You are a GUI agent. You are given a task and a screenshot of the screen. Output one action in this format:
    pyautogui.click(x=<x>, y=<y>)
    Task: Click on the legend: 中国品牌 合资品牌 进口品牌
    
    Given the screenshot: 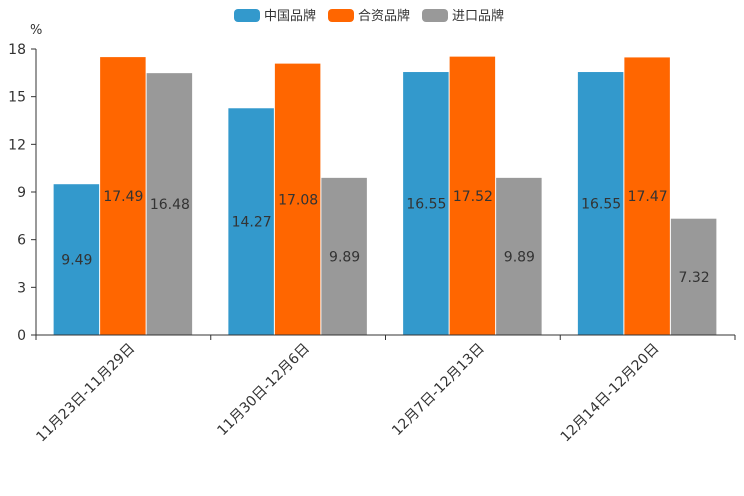 What is the action you would take?
    pyautogui.click(x=369, y=16)
    